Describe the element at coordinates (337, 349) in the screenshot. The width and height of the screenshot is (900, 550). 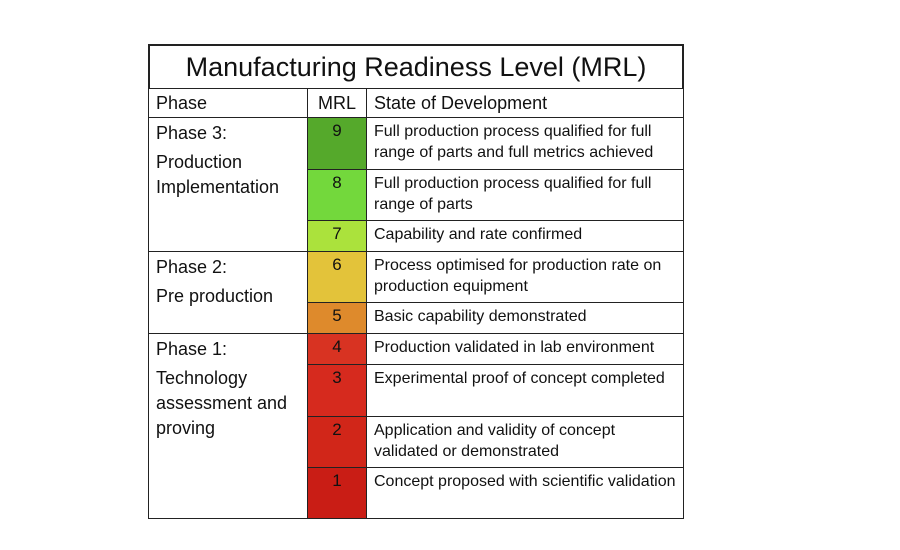
I see `mrl-level: 4` at that location.